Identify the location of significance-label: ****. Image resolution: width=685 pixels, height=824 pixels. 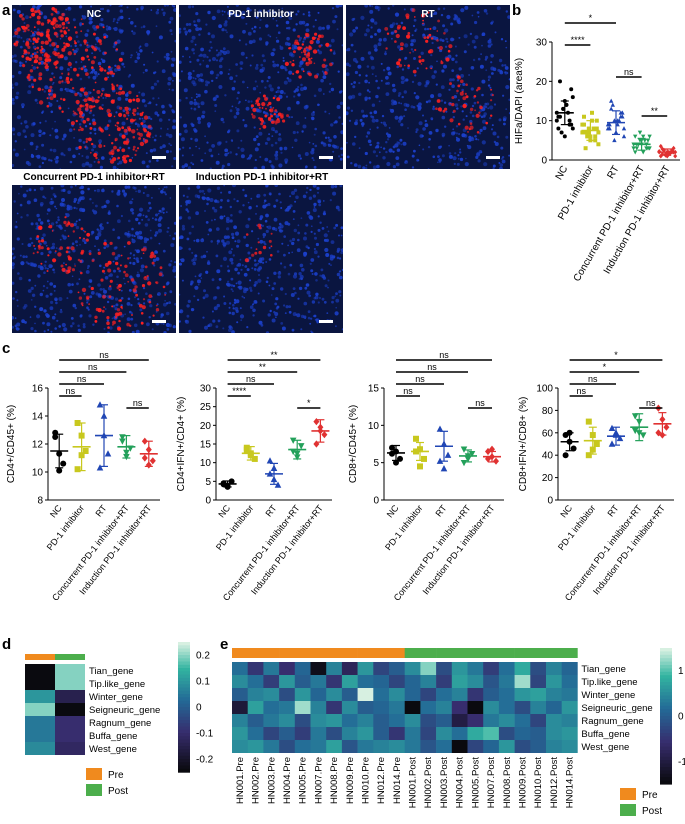
(239, 391).